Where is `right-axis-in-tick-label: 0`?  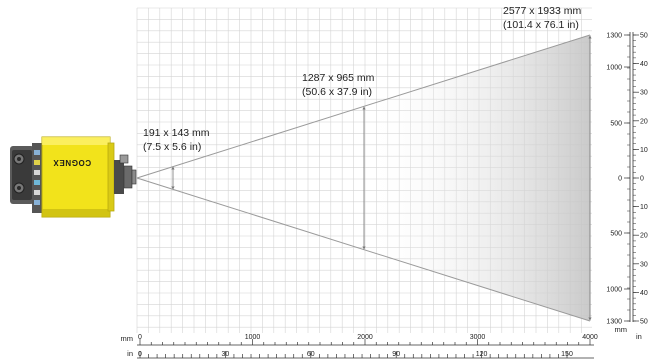 right-axis-in-tick-label: 0 is located at coordinates (642, 179).